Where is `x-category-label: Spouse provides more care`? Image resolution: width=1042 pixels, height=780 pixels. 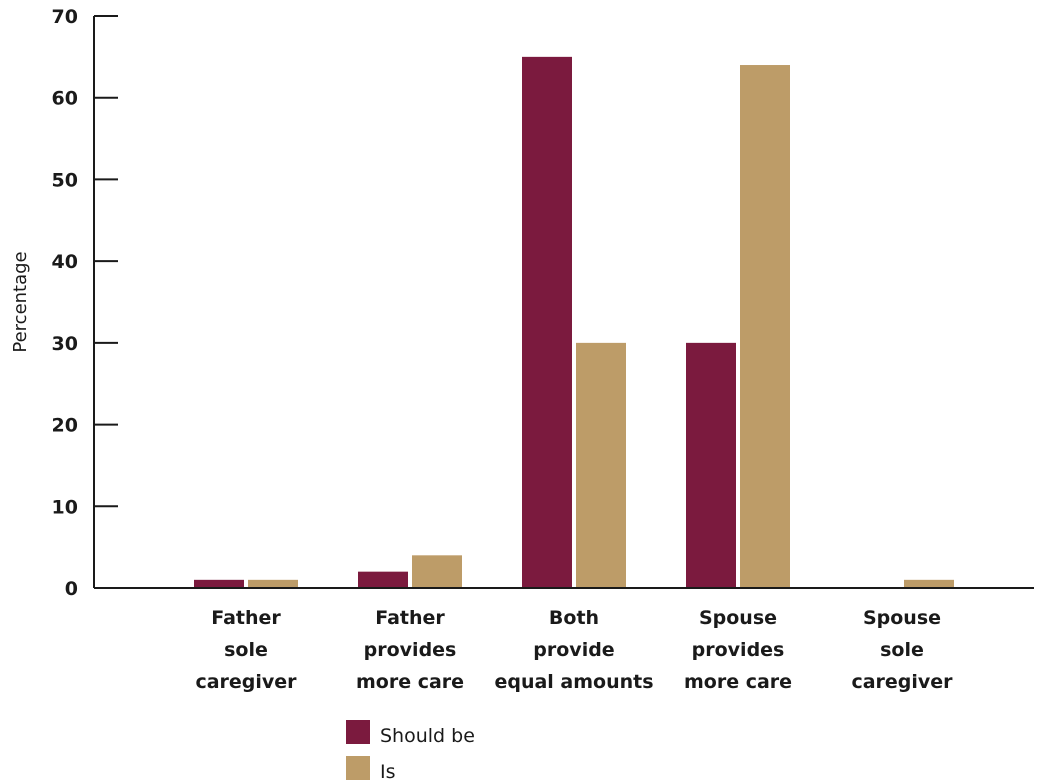
x-category-label: Spouse provides more care is located at coordinates (738, 650).